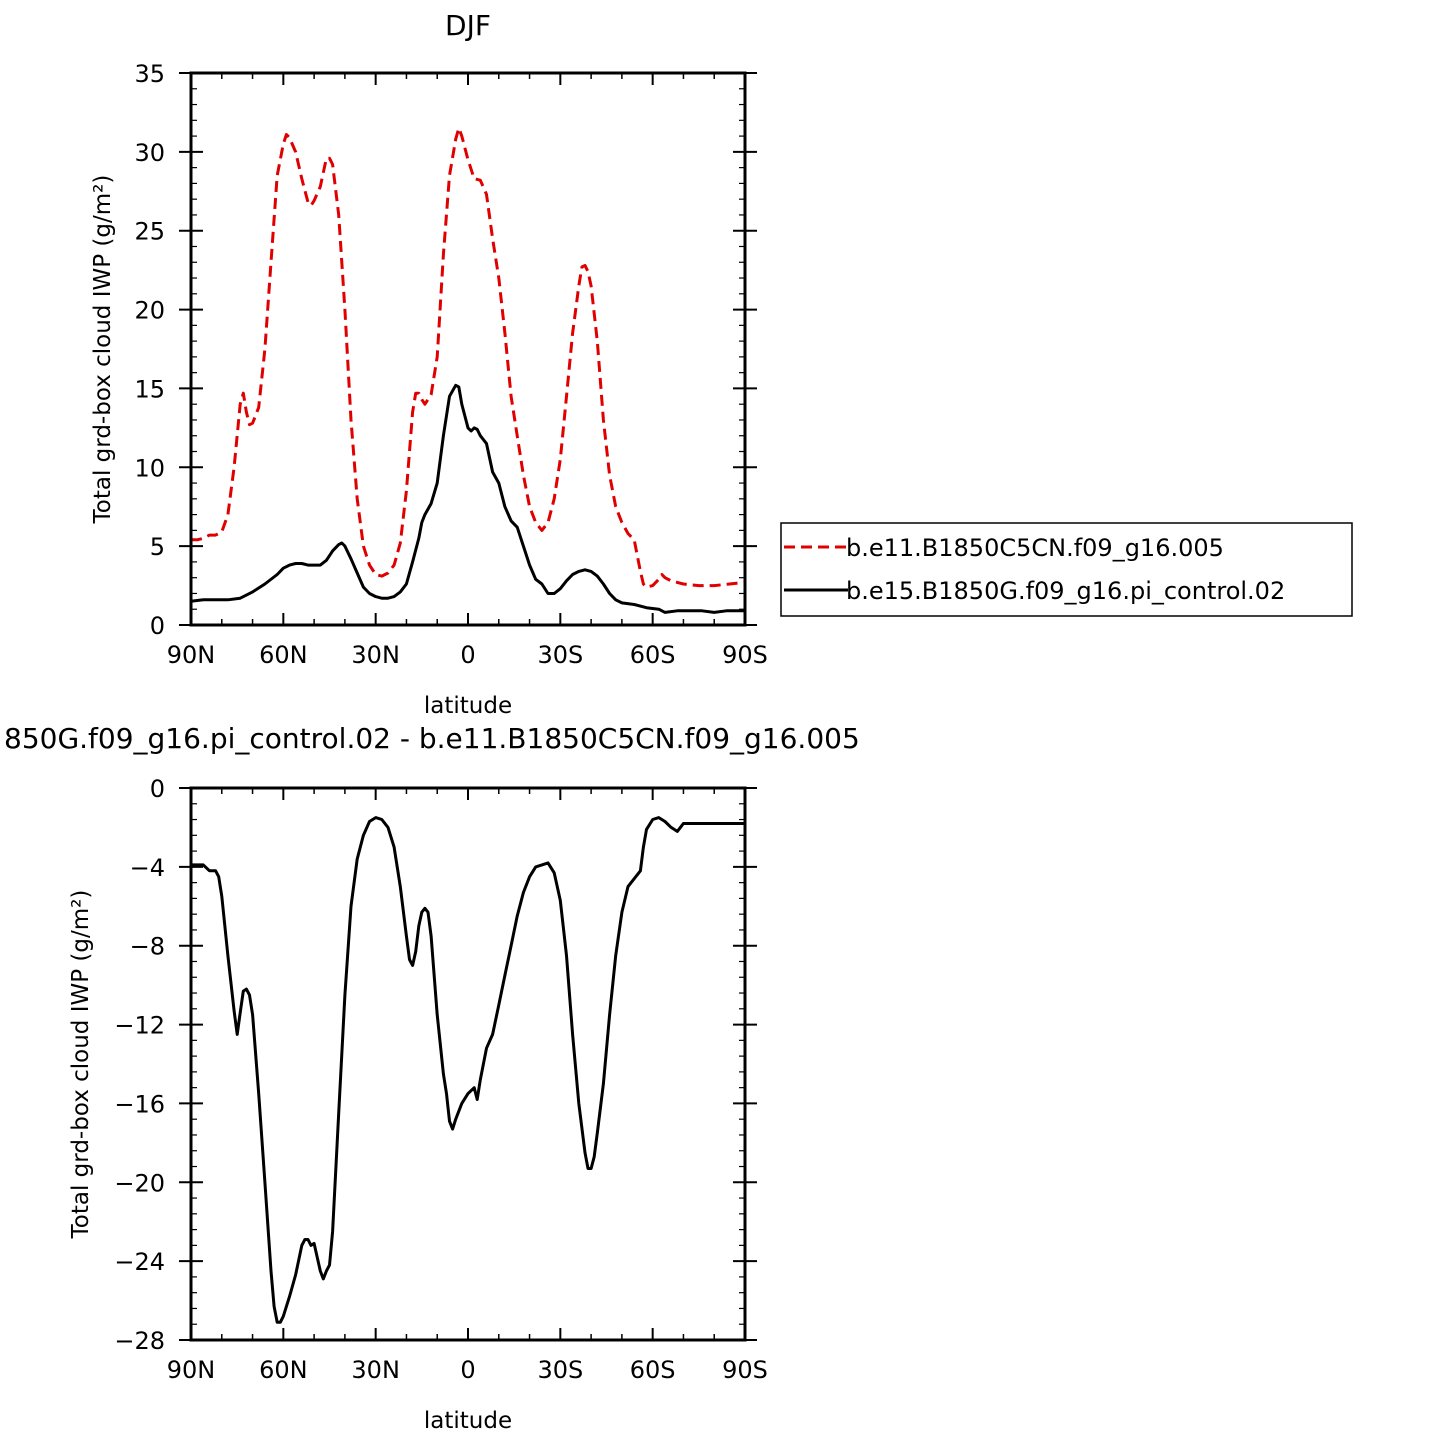 This screenshot has height=1441, width=1441. What do you see at coordinates (149, 232) in the screenshot?
I see `top-y-tick-label: 25` at bounding box center [149, 232].